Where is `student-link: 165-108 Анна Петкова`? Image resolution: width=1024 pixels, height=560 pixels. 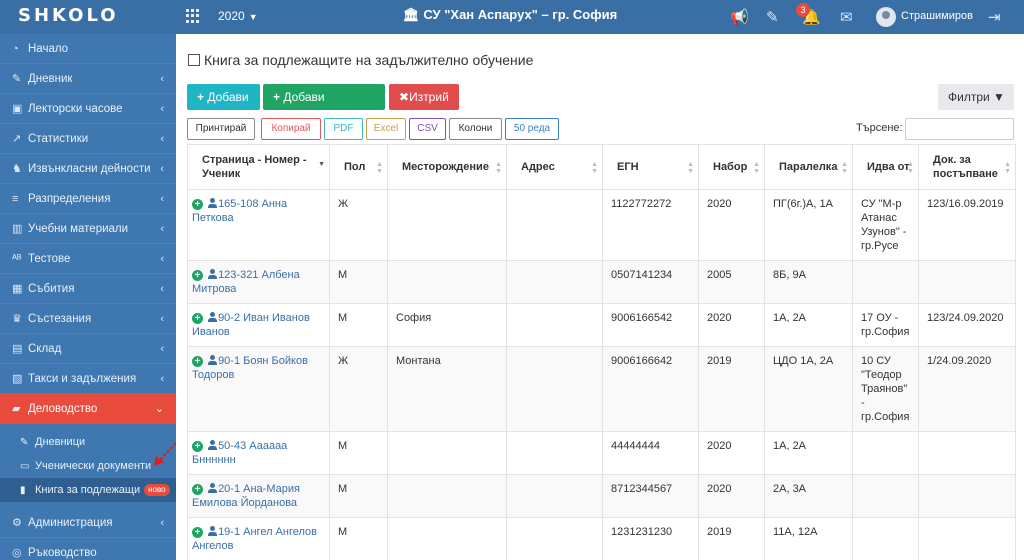 student-link: 165-108 Анна Петкова is located at coordinates (240, 211).